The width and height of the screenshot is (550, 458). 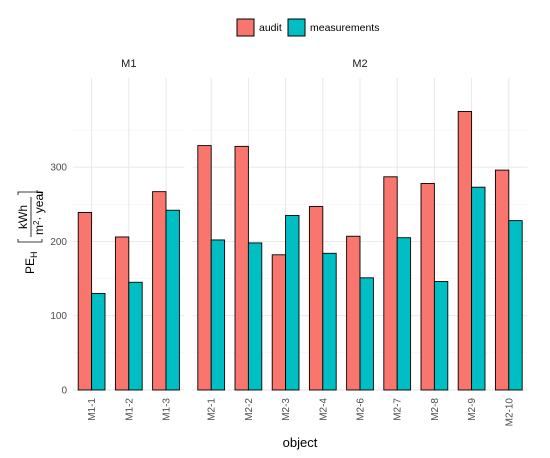 I want to click on legend: audit measurements, so click(x=307, y=27).